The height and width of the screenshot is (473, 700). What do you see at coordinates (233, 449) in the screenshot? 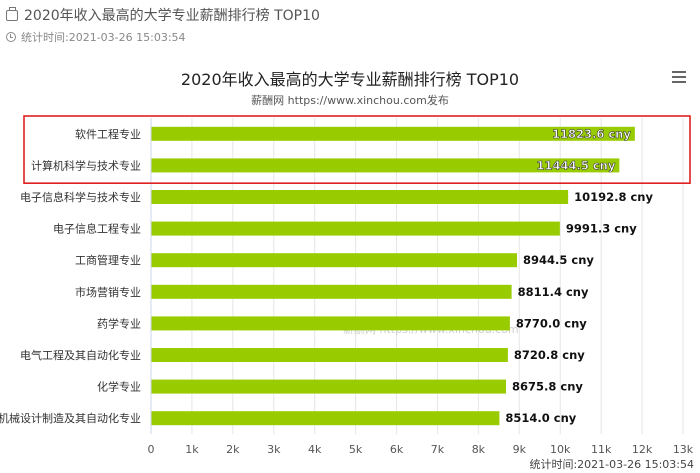
I see `x-tick-label: 2k` at bounding box center [233, 449].